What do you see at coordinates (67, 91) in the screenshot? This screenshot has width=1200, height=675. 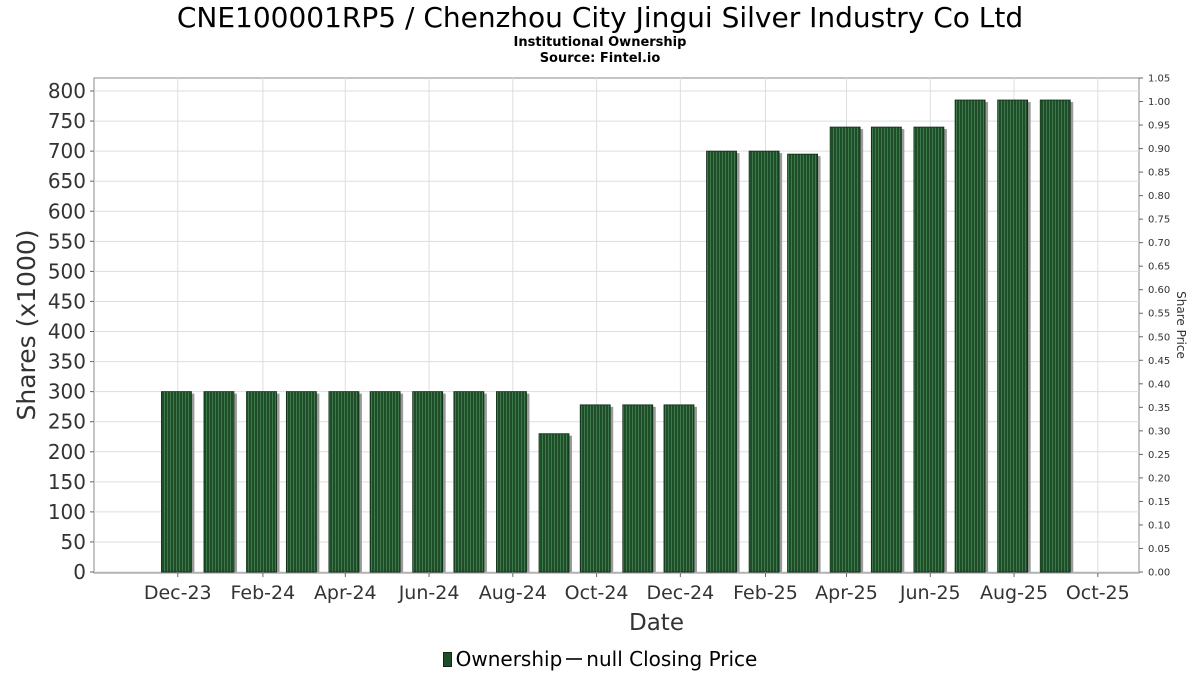 I see `y-tick-label: 800` at bounding box center [67, 91].